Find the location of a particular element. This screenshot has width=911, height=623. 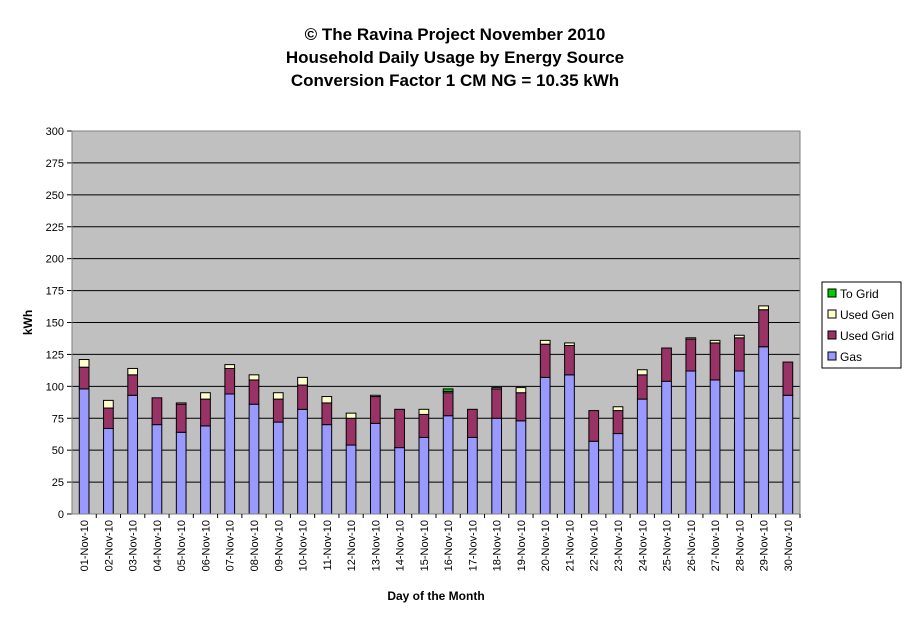

x-tick-label: 01-Nov-10 is located at coordinates (85, 545).